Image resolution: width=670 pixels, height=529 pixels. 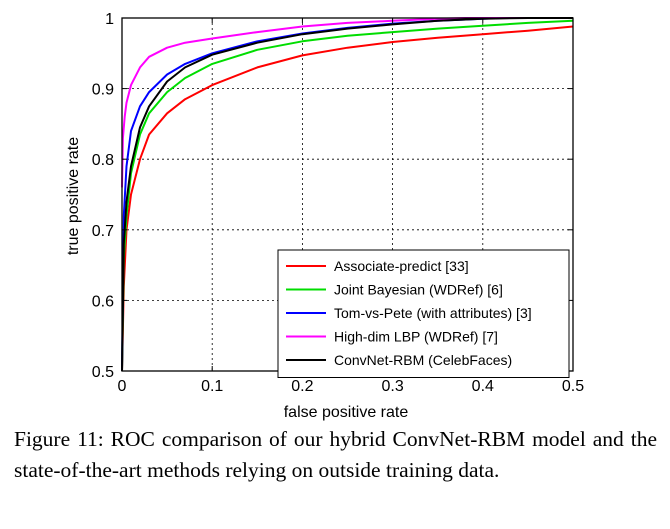 I want to click on y-tick-label: 0.9, so click(x=103, y=90).